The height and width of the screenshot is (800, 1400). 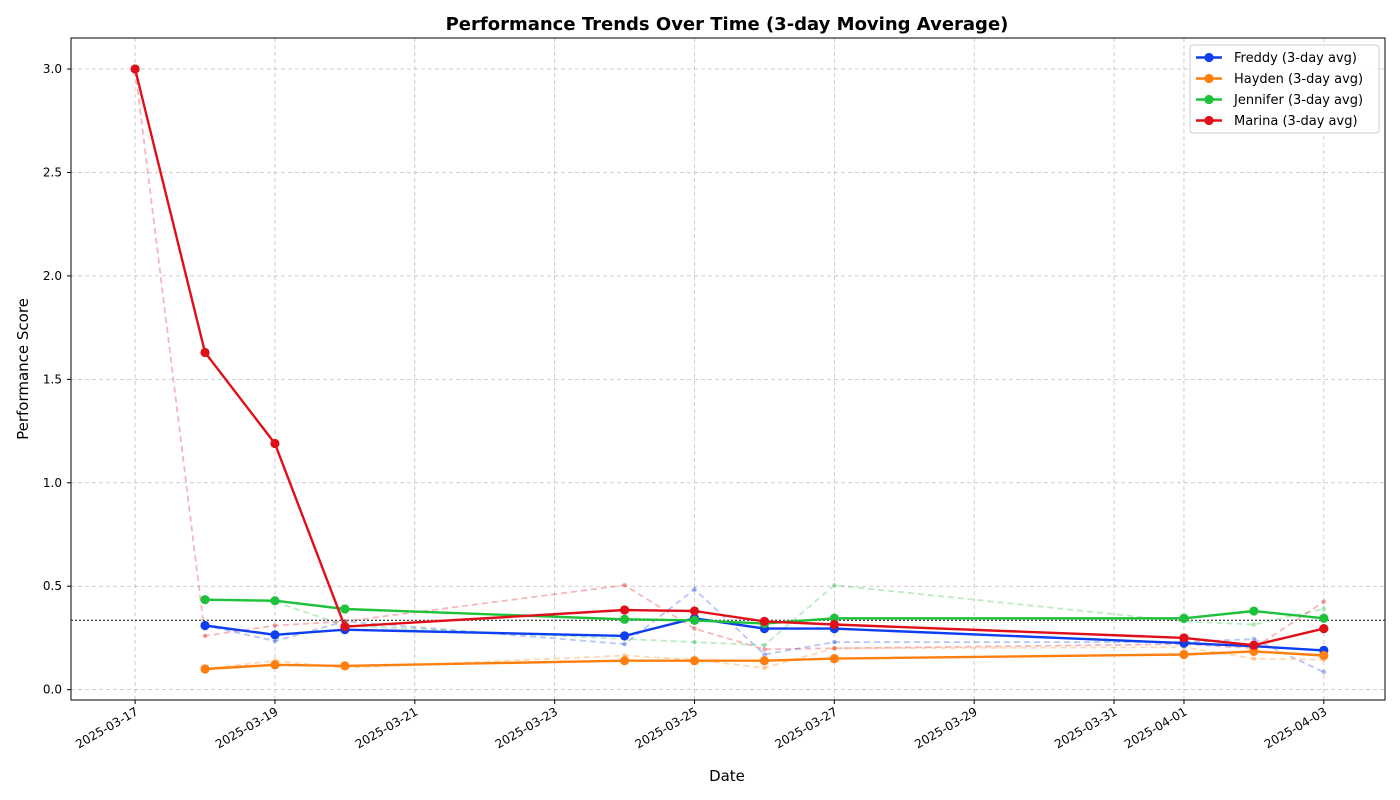 What do you see at coordinates (52, 172) in the screenshot?
I see `y-tick-label: 2.5` at bounding box center [52, 172].